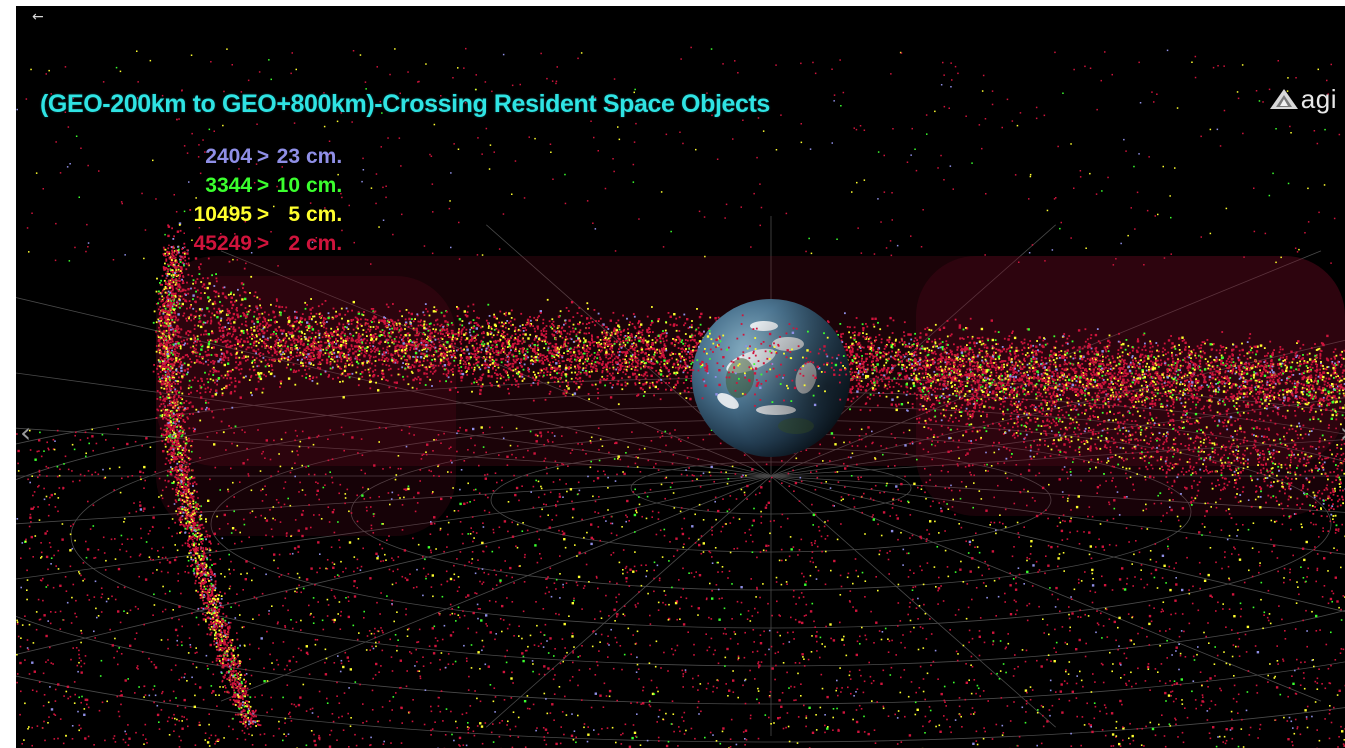 This screenshot has height=748, width=1345. Describe the element at coordinates (287, 156) in the screenshot. I see `legend-size: 23` at that location.